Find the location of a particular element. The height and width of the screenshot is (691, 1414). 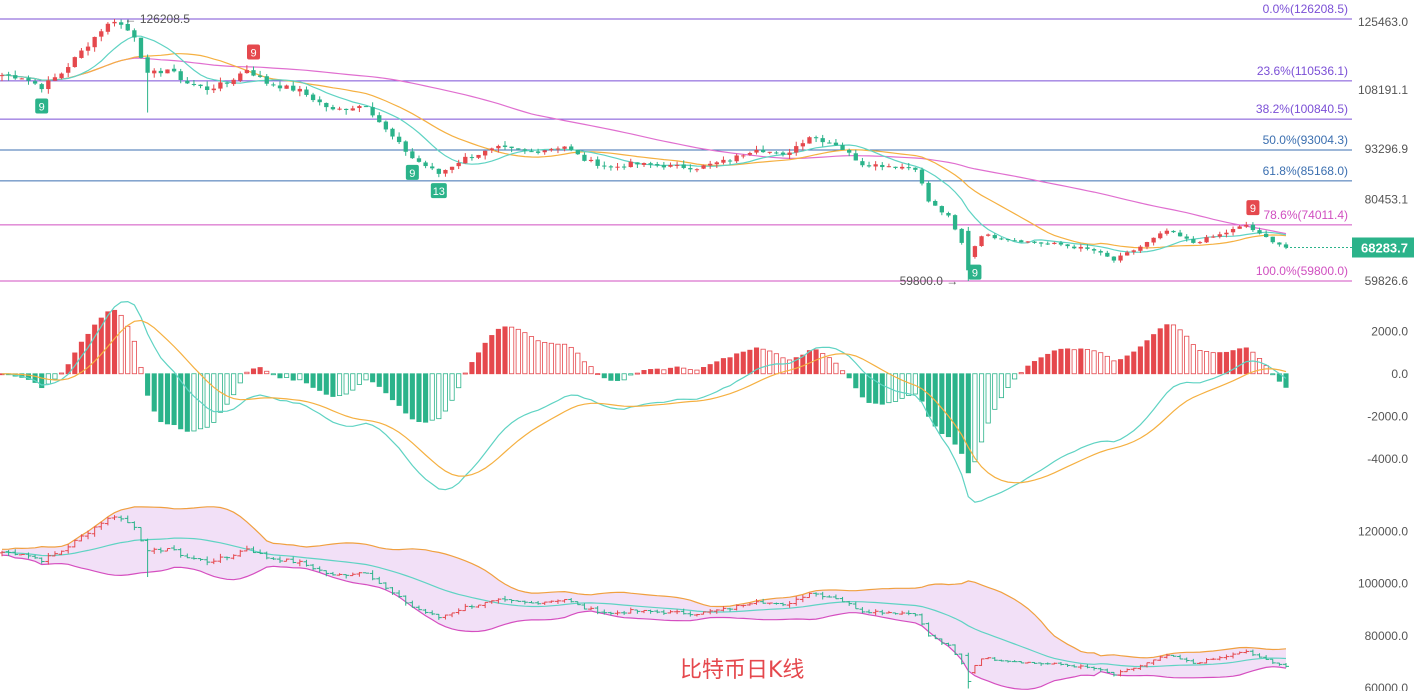

fib-label: 38.2%(100840.5) is located at coordinates (1302, 109).